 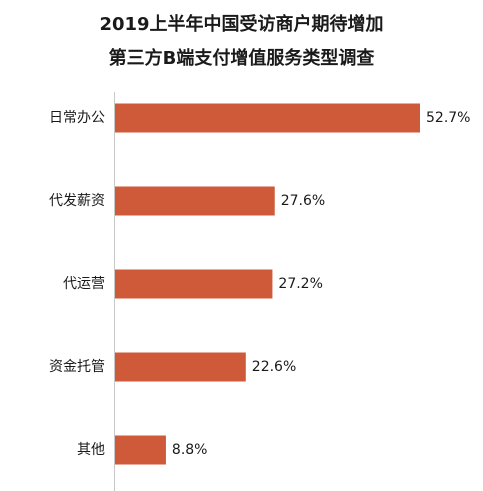 I want to click on value-label: 22.6%, so click(x=274, y=367).